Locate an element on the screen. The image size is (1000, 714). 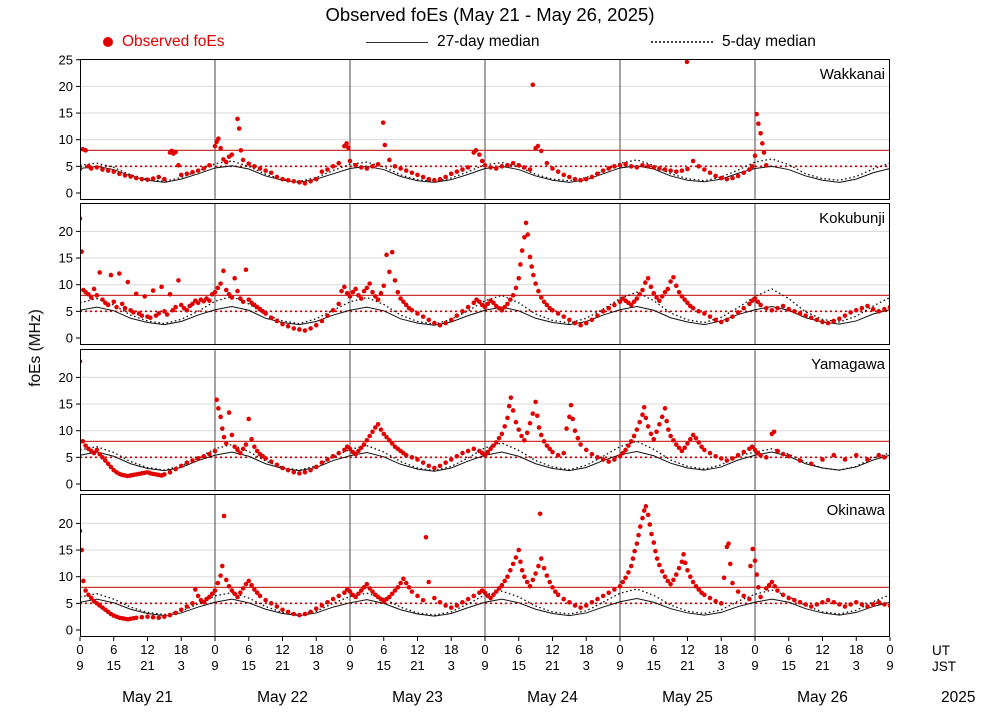
legend-27day-label: 27-day median is located at coordinates (488, 41).